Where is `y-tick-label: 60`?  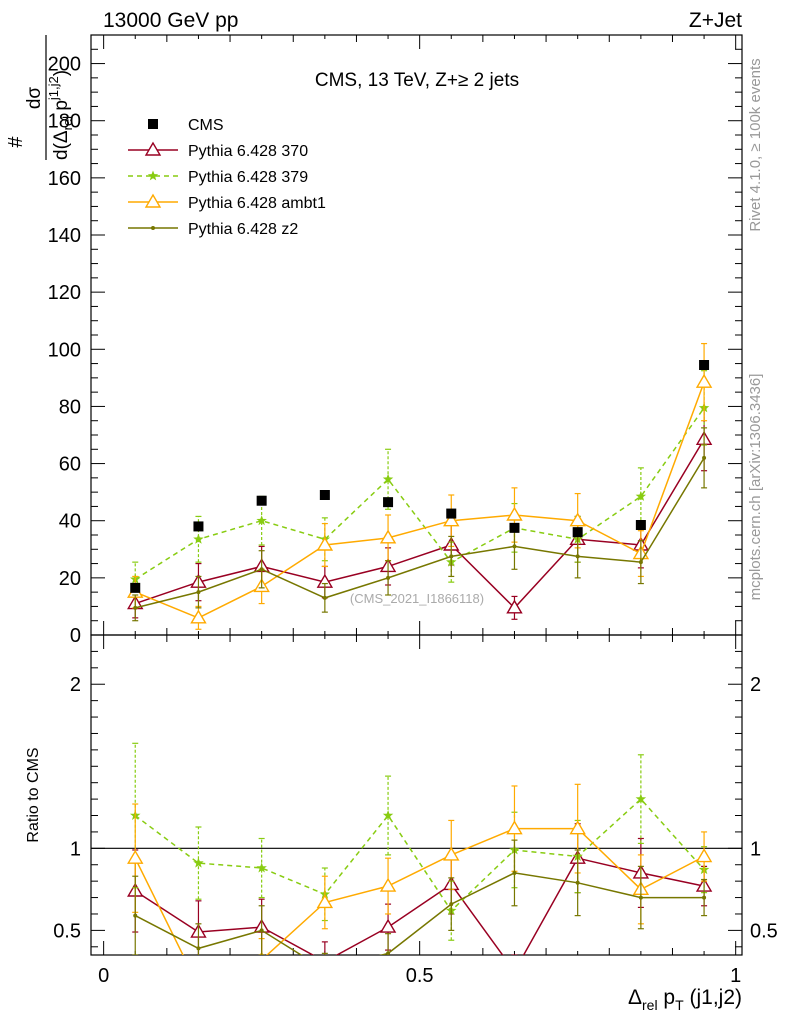
y-tick-label: 60 is located at coordinates (70, 465).